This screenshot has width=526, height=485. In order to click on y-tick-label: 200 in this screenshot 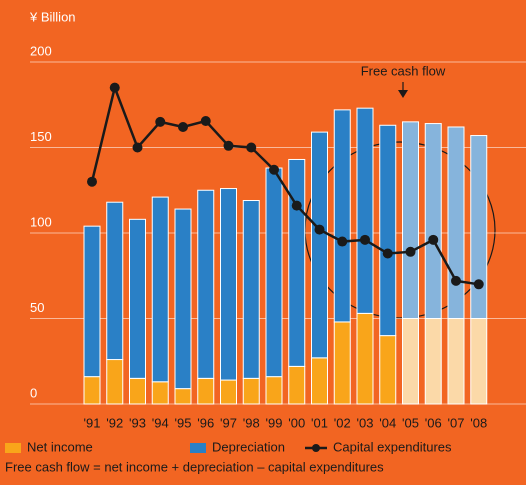, I will do `click(41, 50)`.